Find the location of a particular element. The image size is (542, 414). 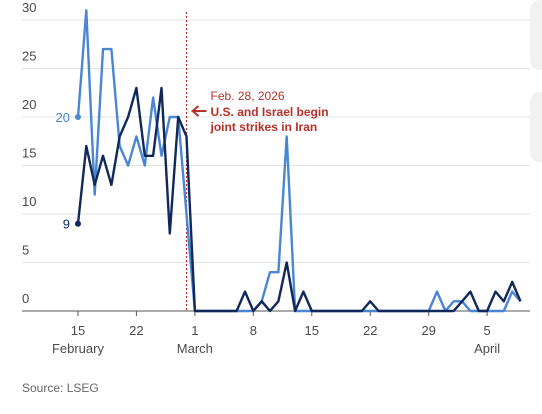

y-tick-label: 5 is located at coordinates (25, 250).